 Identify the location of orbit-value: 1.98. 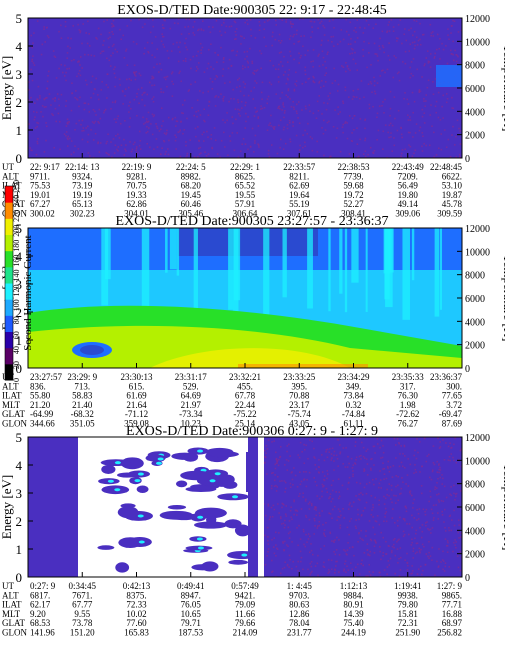
(408, 405).